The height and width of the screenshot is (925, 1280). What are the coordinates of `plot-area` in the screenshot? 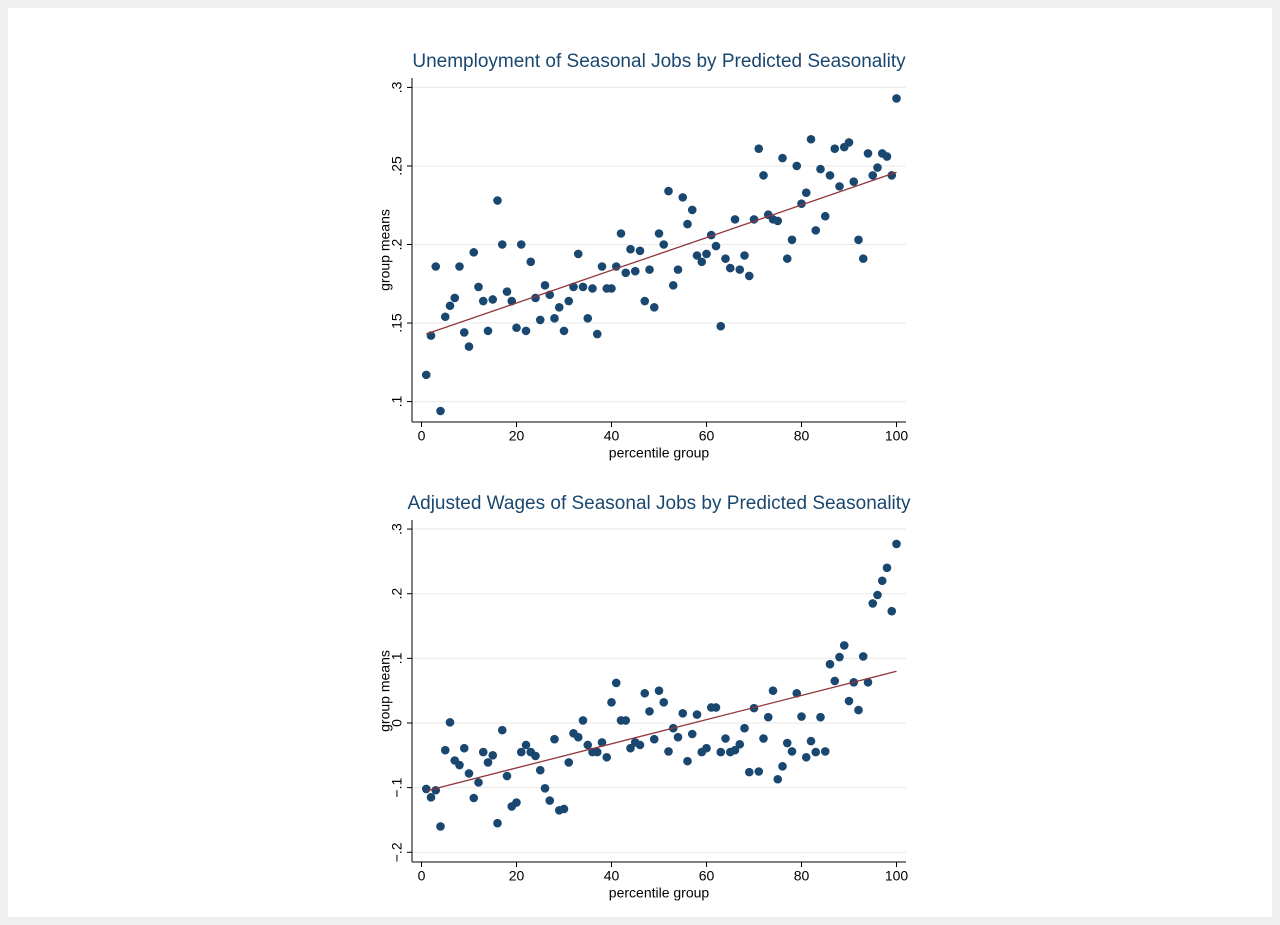 It's located at (659, 250).